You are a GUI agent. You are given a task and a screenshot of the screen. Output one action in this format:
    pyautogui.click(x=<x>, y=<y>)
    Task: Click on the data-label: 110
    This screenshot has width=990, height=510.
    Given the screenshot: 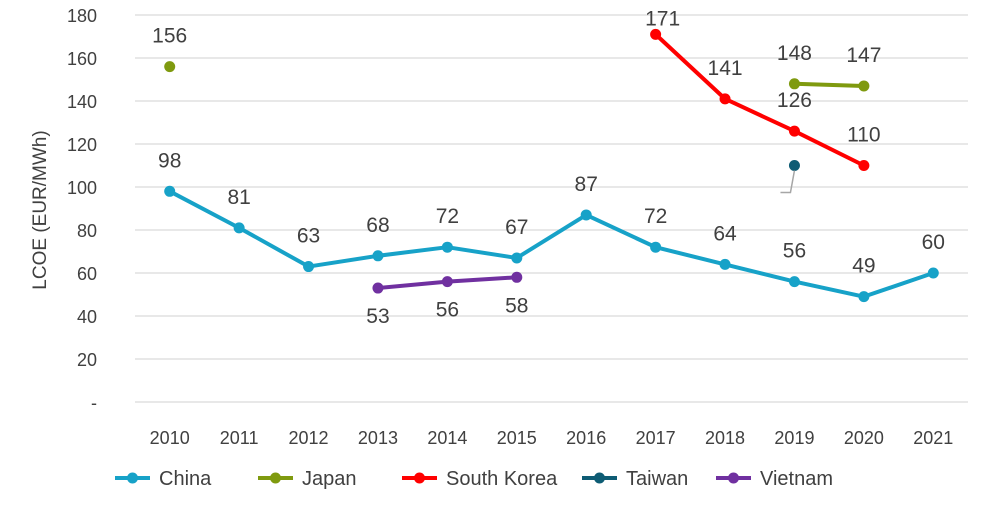 What is the action you would take?
    pyautogui.click(x=863, y=135)
    